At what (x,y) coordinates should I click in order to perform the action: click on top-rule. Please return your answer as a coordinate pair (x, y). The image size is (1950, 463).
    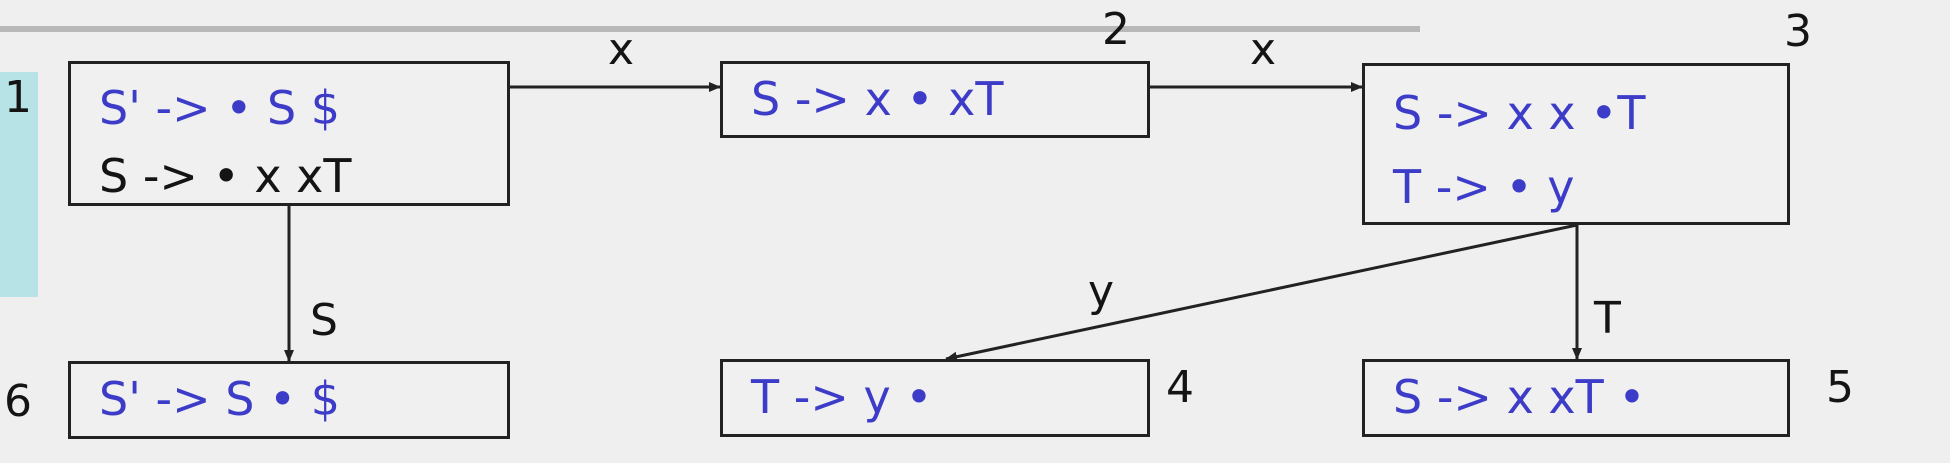
    Looking at the image, I should click on (710, 29).